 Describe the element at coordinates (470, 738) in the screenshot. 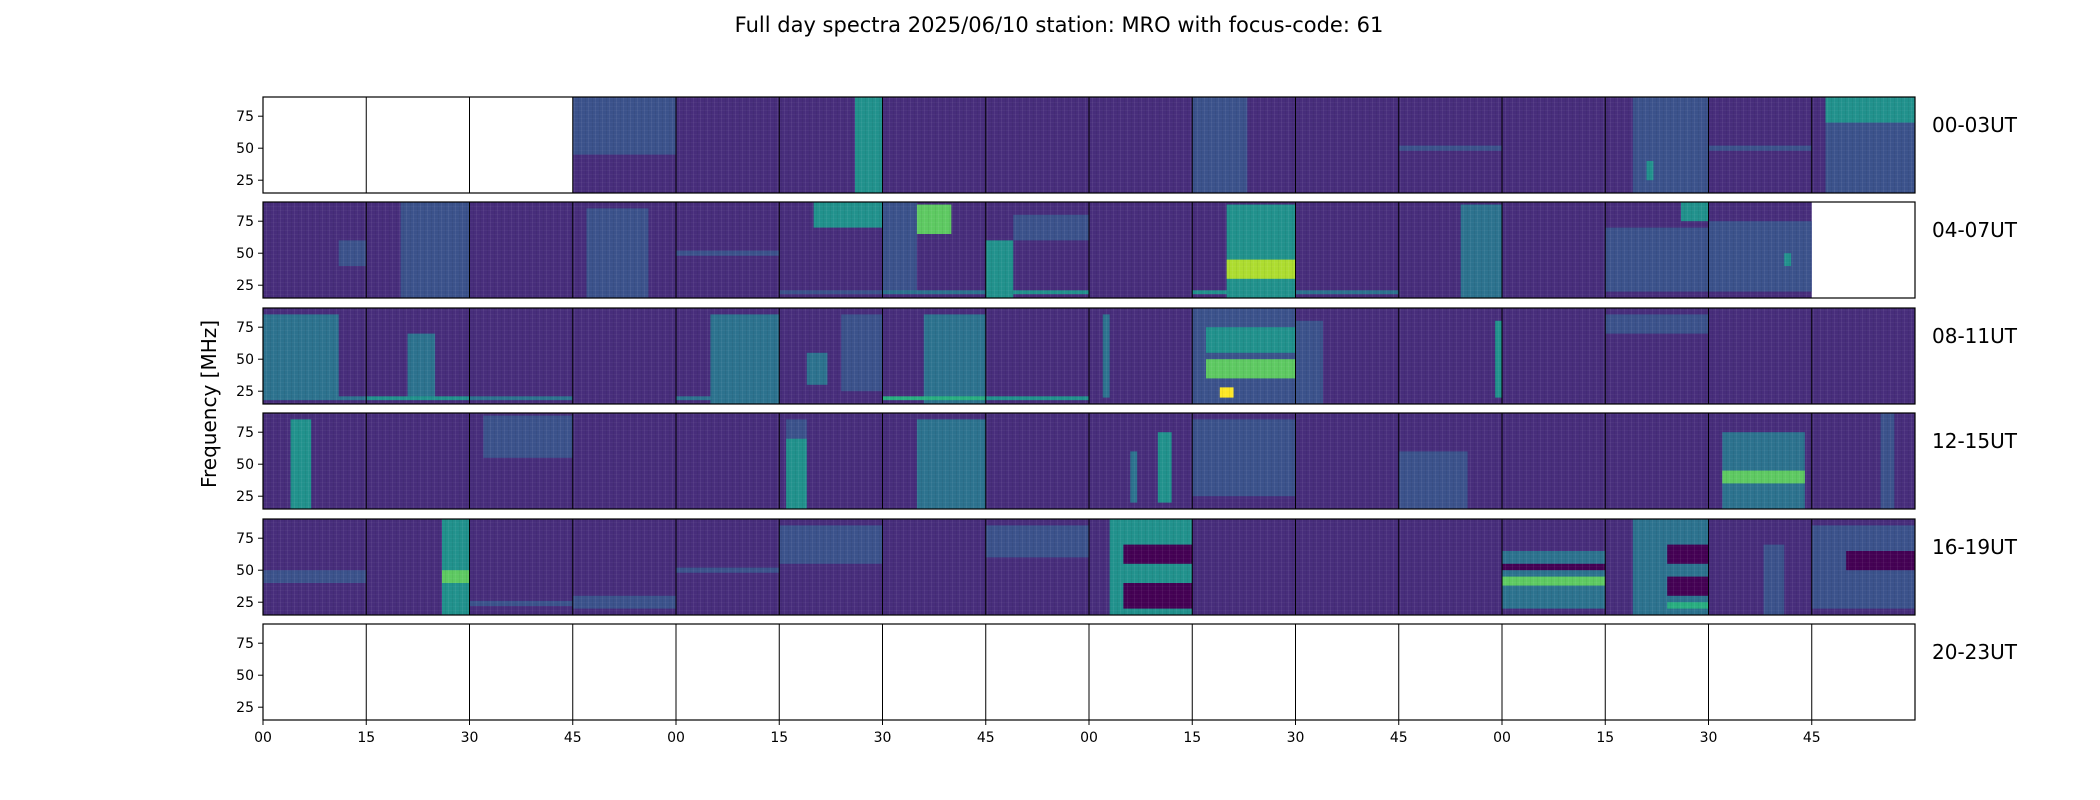

I see `x-tick-label: 30` at that location.